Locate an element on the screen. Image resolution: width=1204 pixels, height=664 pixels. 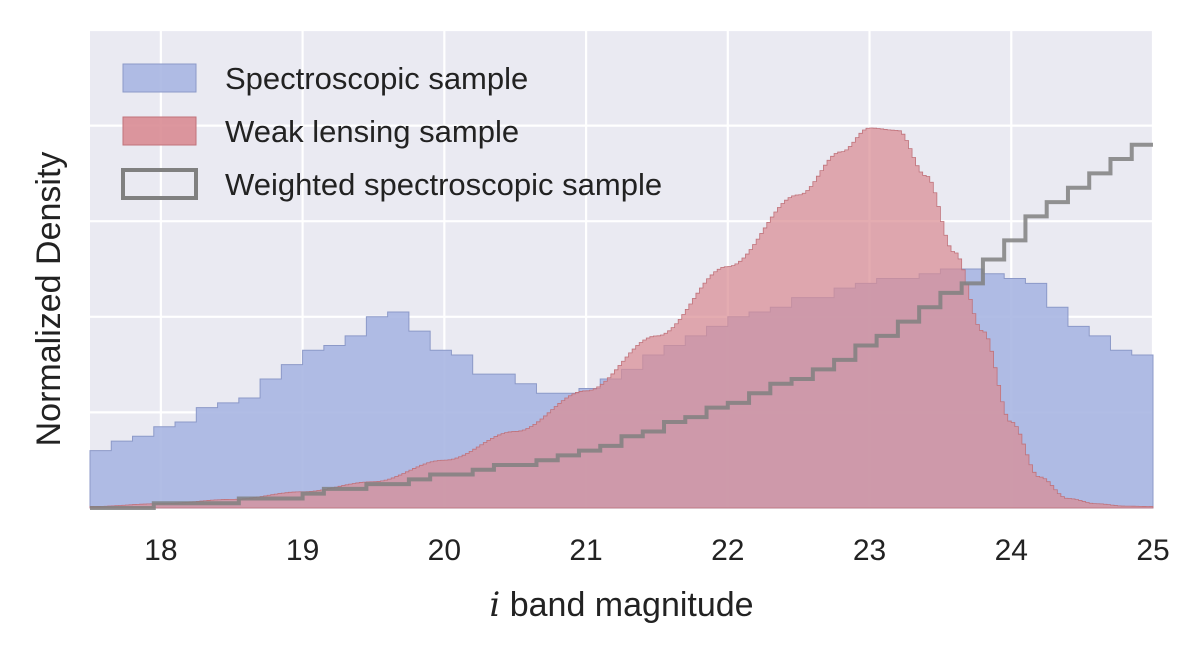
legend-label: Weighted spectroscopic sample is located at coordinates (443, 184).